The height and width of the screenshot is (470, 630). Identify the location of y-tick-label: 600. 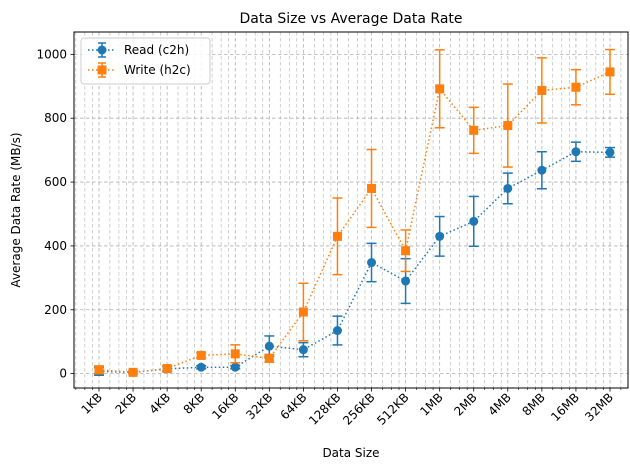
(55, 182).